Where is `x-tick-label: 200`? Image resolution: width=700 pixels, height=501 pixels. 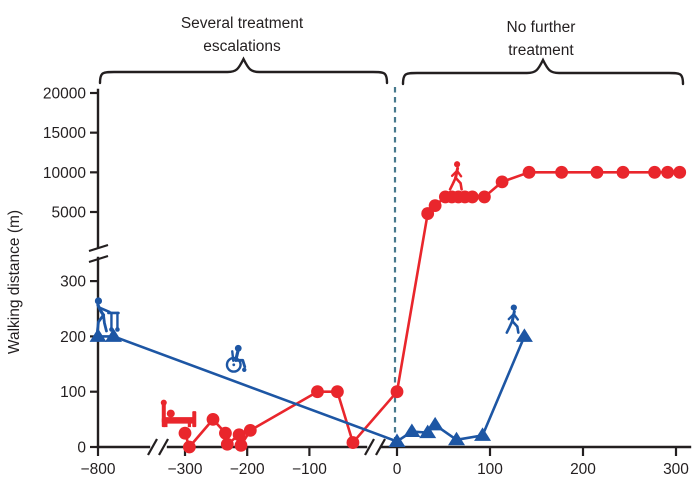
x-tick-label: 200 is located at coordinates (583, 469).